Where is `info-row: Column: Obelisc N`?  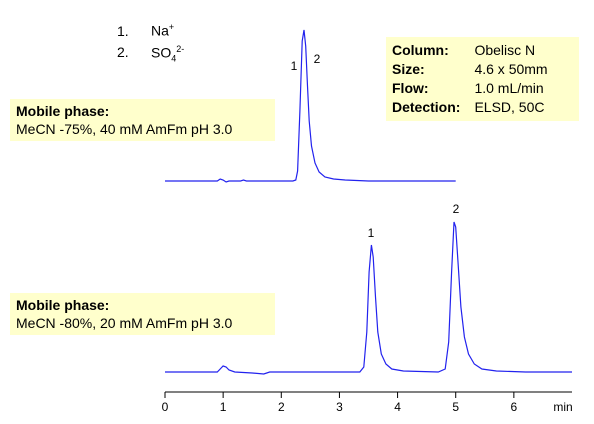 info-row: Column: Obelisc N is located at coordinates (477, 50).